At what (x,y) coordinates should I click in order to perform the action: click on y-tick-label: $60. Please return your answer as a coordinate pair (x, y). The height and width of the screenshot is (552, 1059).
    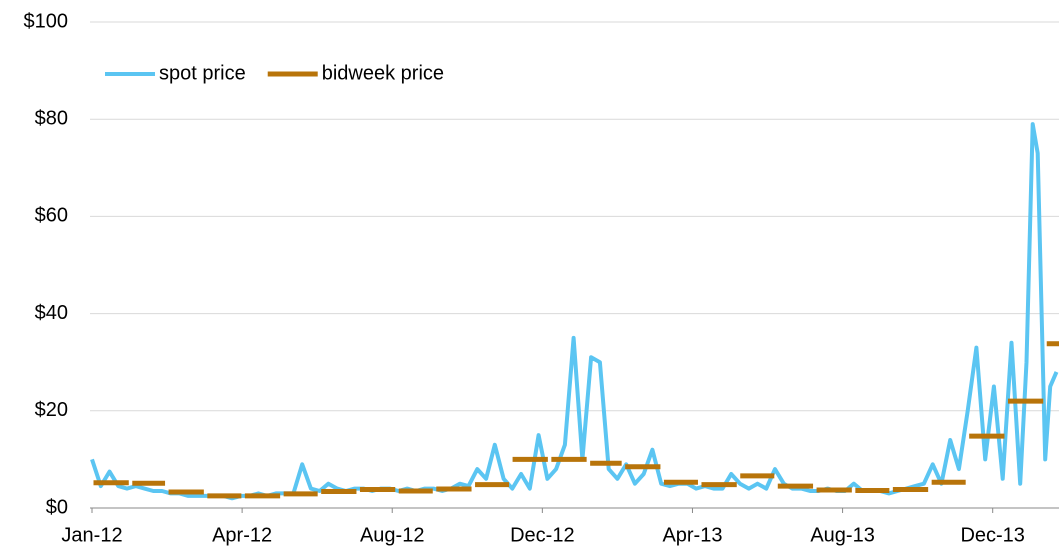
    Looking at the image, I should click on (51, 216).